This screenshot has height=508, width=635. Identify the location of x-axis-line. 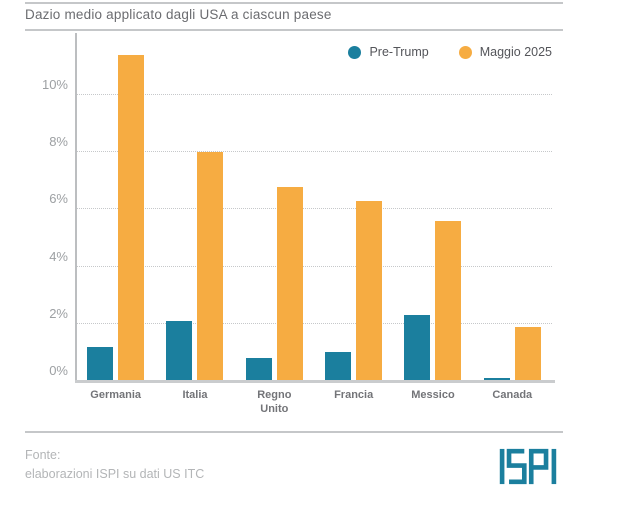
(315, 381).